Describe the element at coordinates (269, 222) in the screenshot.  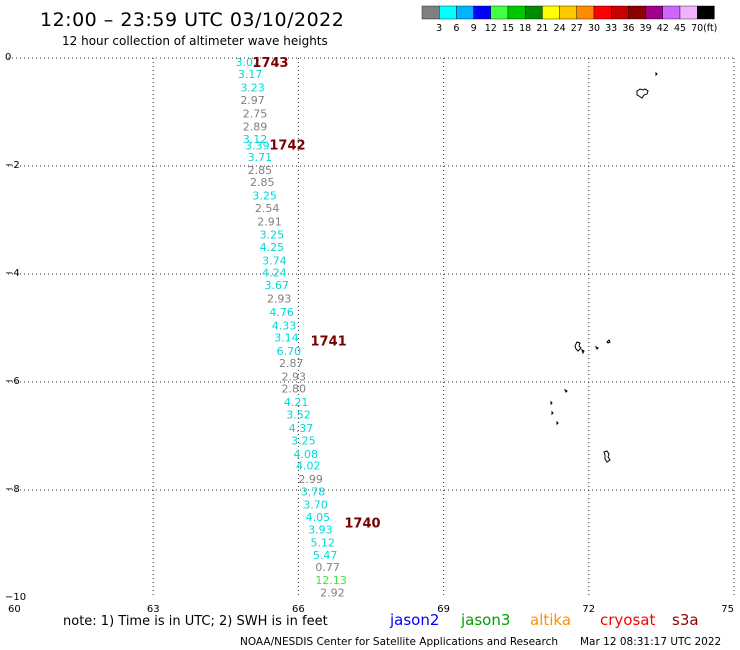
I see `wave-height-label: 2.91` at that location.